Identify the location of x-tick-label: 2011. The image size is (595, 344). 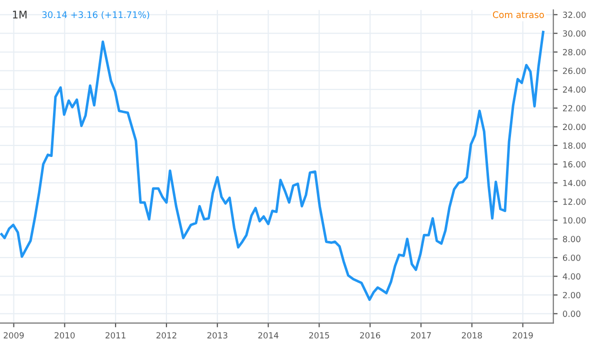
(116, 335).